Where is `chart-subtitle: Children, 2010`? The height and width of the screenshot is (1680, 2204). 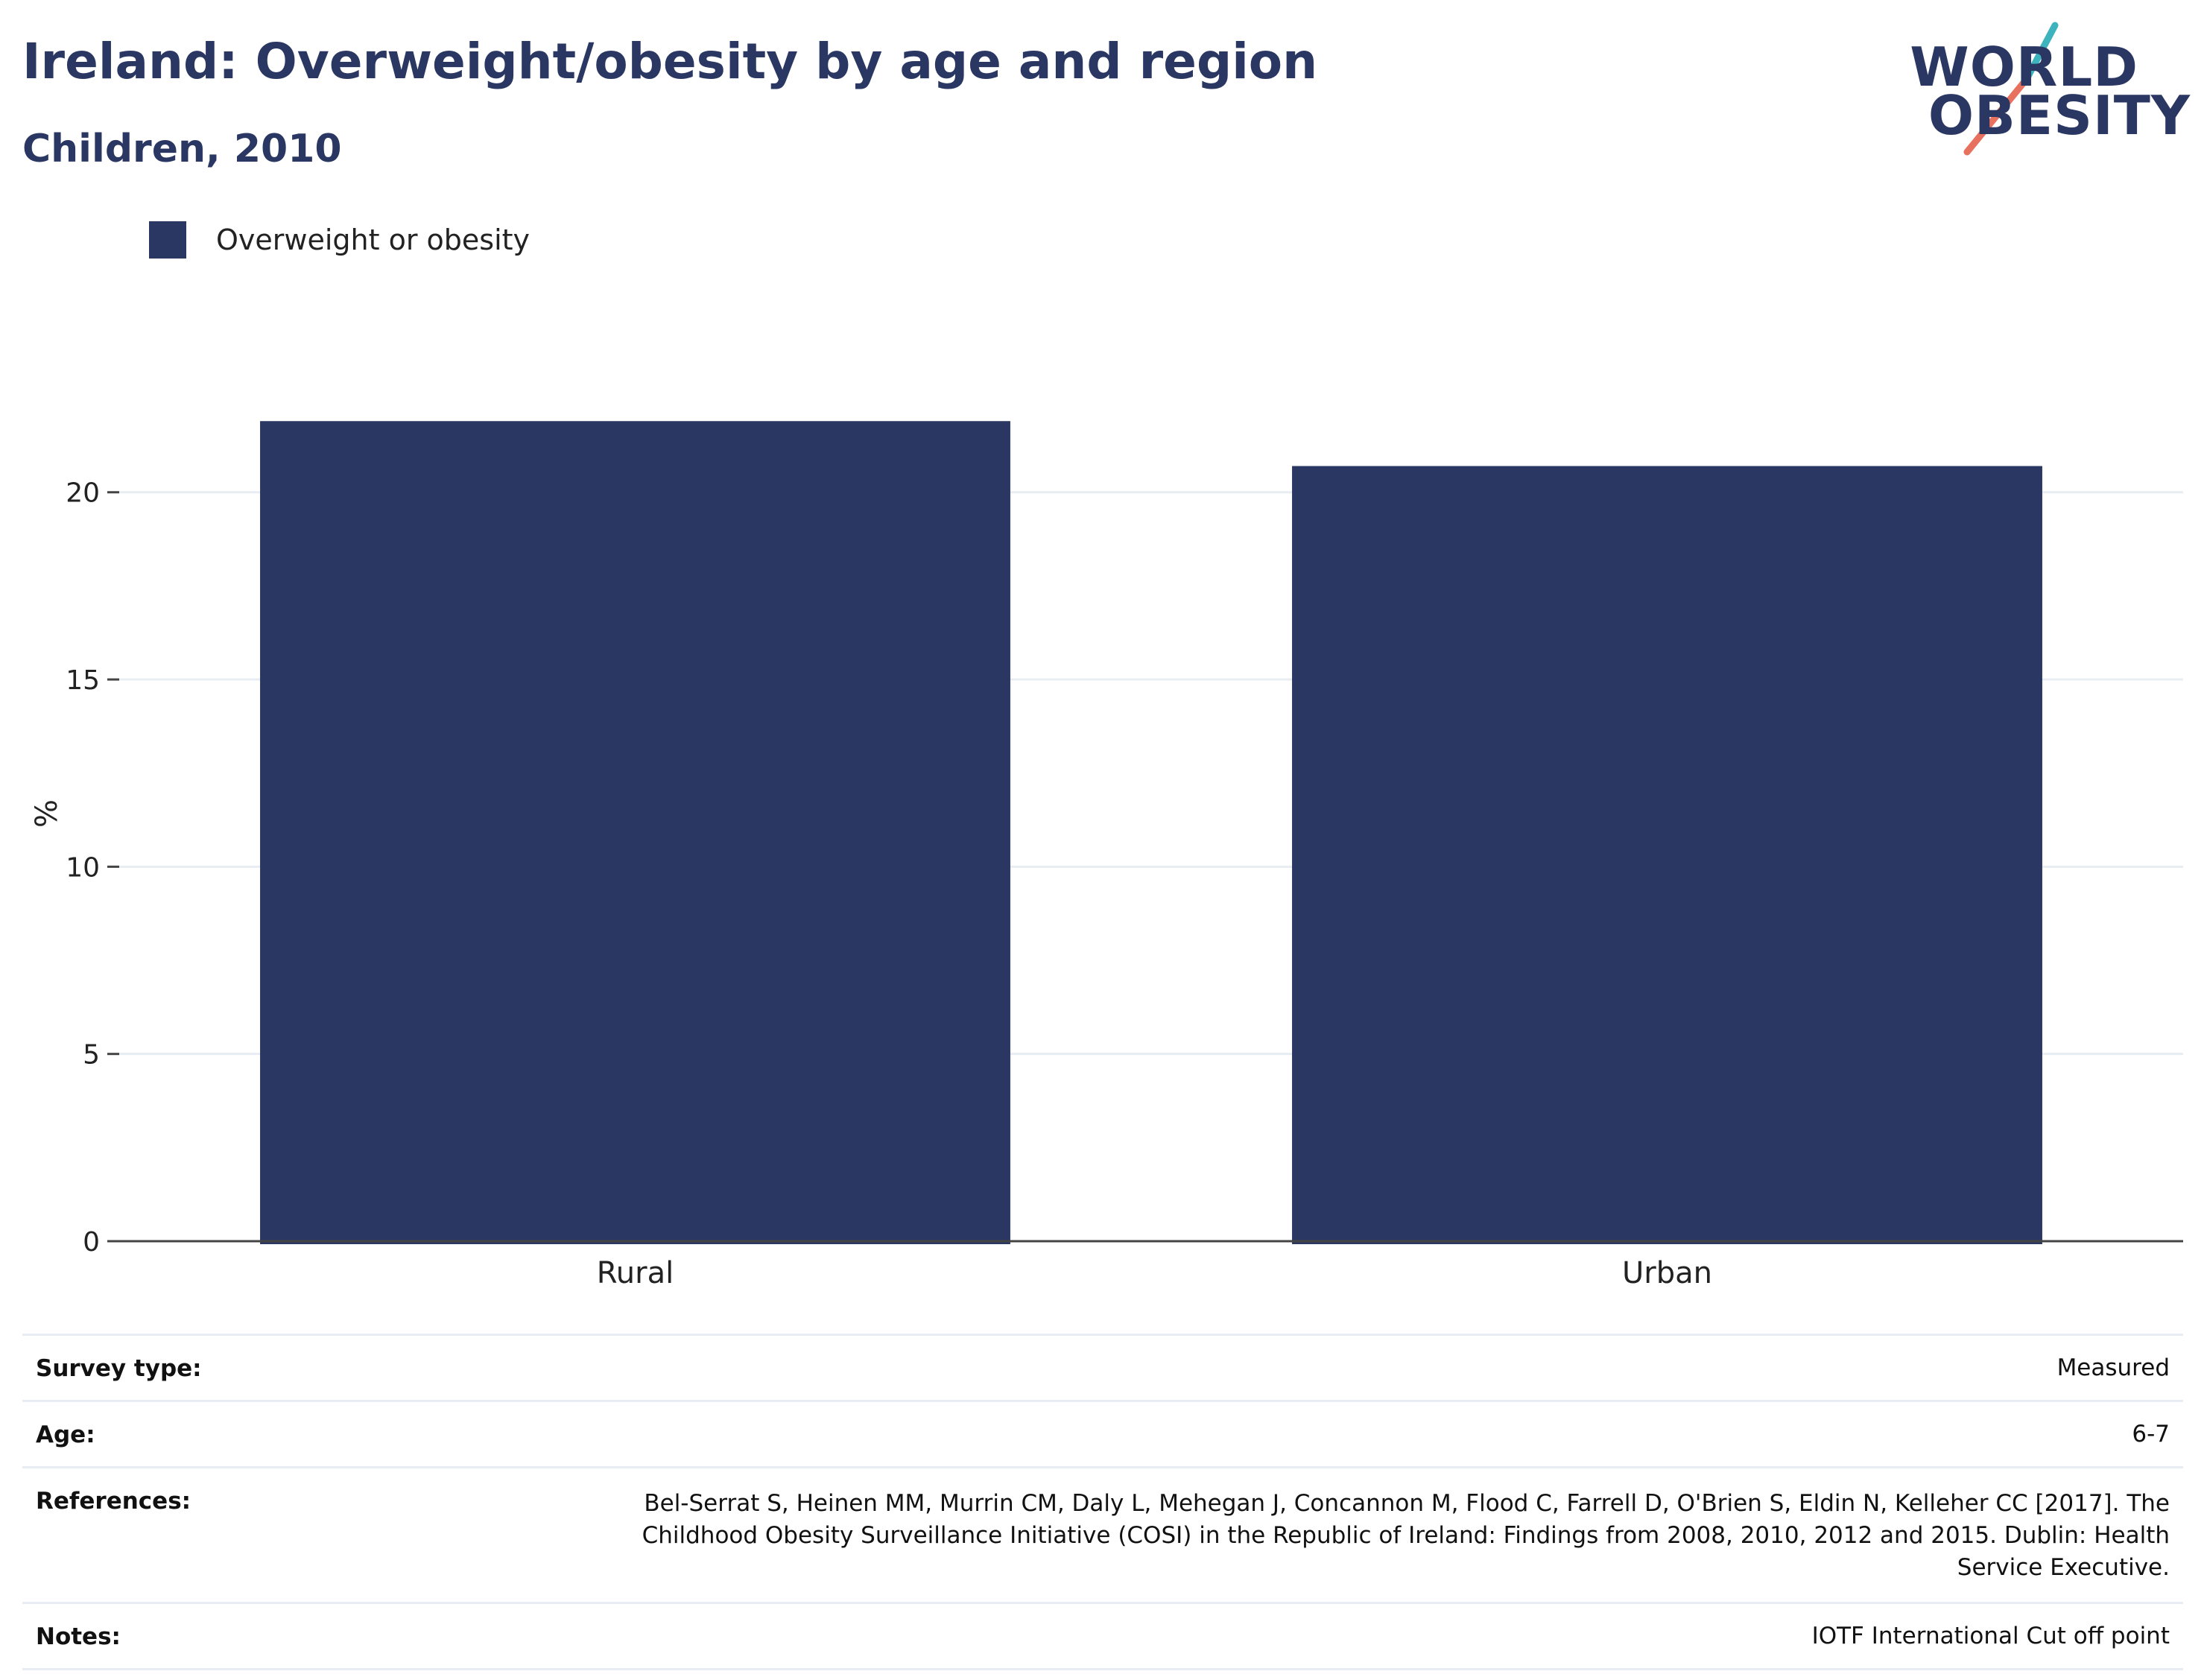 chart-subtitle: Children, 2010 is located at coordinates (182, 149).